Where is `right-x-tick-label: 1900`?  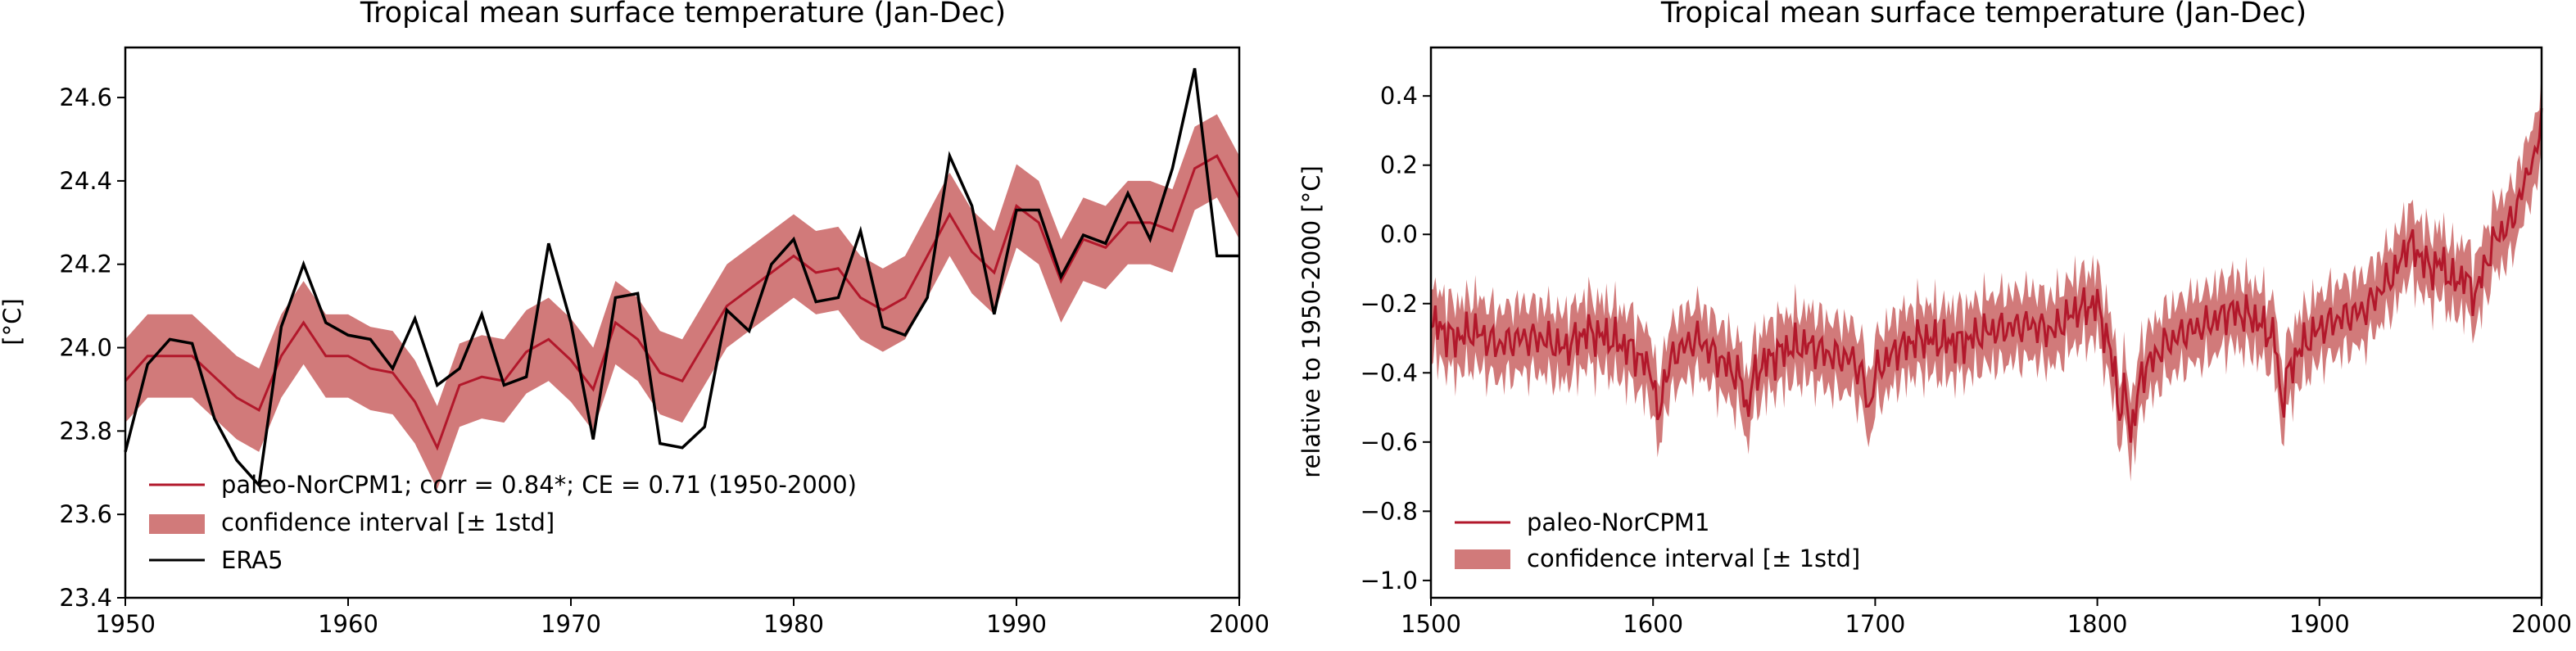 right-x-tick-label: 1900 is located at coordinates (2319, 624).